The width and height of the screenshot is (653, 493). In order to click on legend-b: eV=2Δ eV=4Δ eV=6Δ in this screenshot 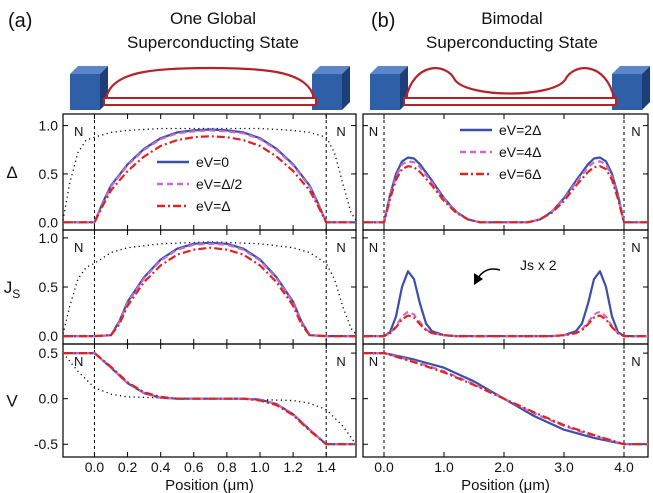, I will do `click(500, 152)`.